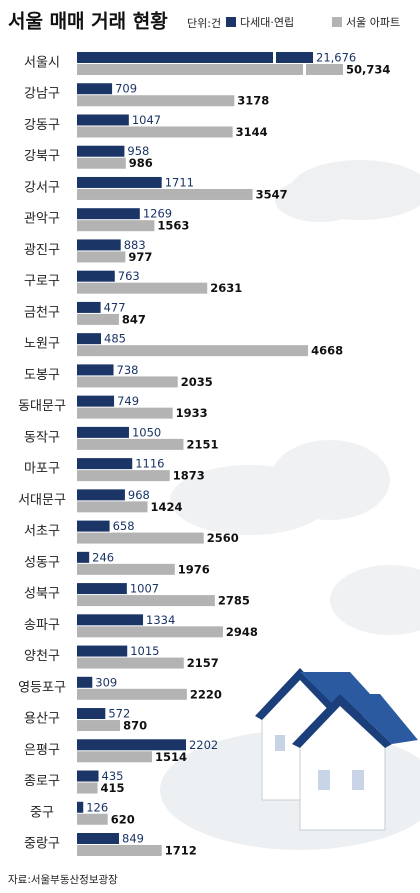  Describe the element at coordinates (128, 370) in the screenshot. I see `value-label: 738` at that location.